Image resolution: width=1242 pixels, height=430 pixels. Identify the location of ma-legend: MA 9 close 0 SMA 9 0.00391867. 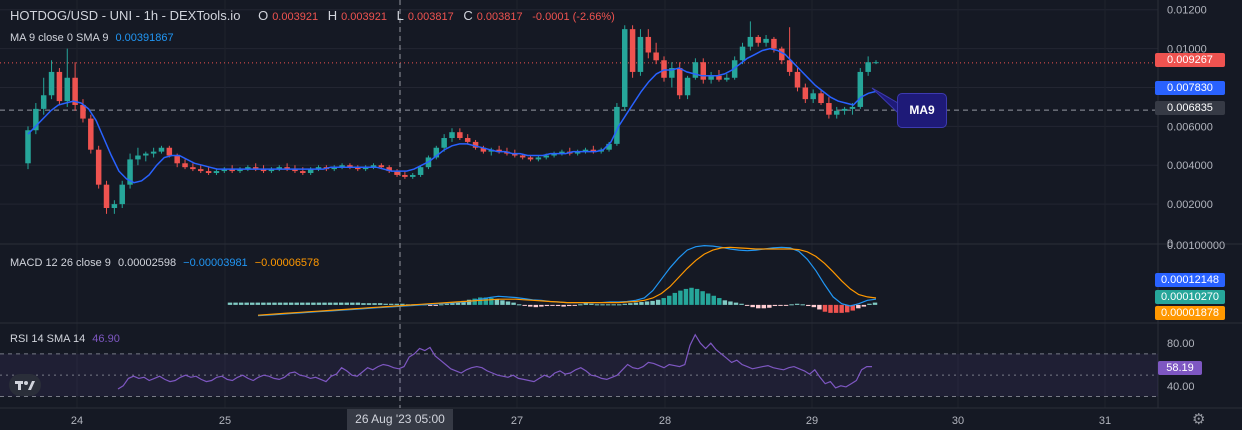
(94, 38).